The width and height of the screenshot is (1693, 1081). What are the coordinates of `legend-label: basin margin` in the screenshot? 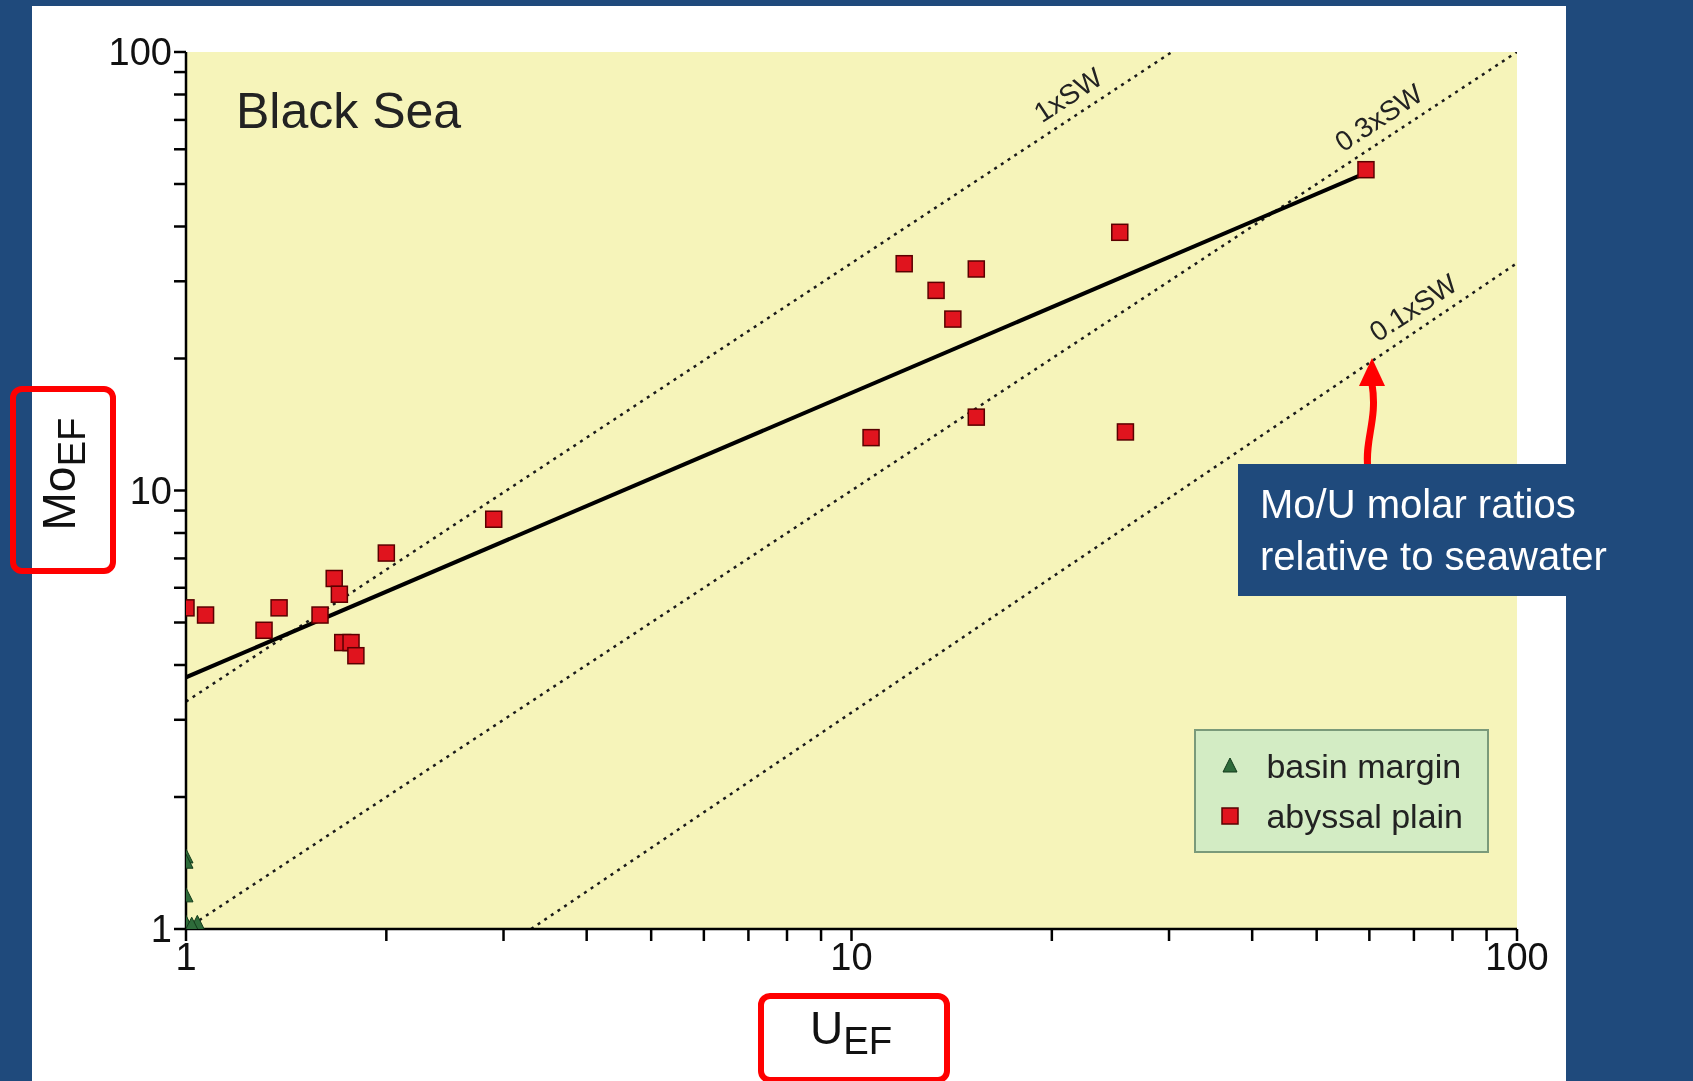 It's located at (1364, 766).